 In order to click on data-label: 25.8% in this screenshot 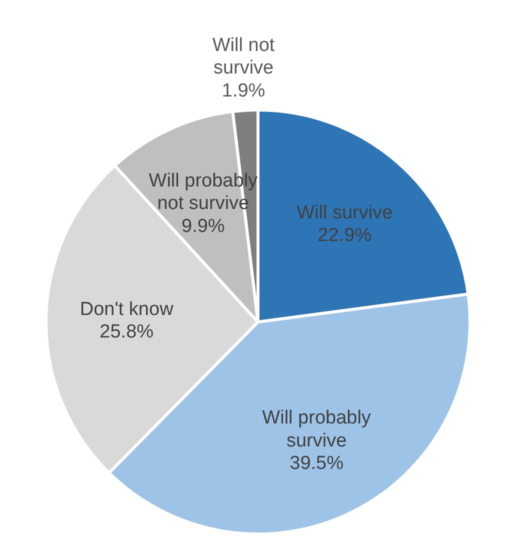, I will do `click(127, 332)`.